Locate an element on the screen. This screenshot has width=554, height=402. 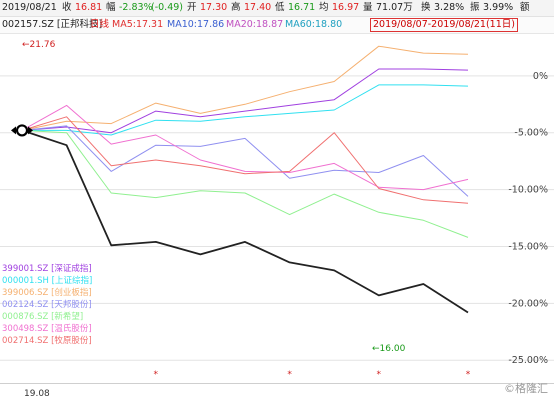
open-value: 17.30 is located at coordinates (214, 7).